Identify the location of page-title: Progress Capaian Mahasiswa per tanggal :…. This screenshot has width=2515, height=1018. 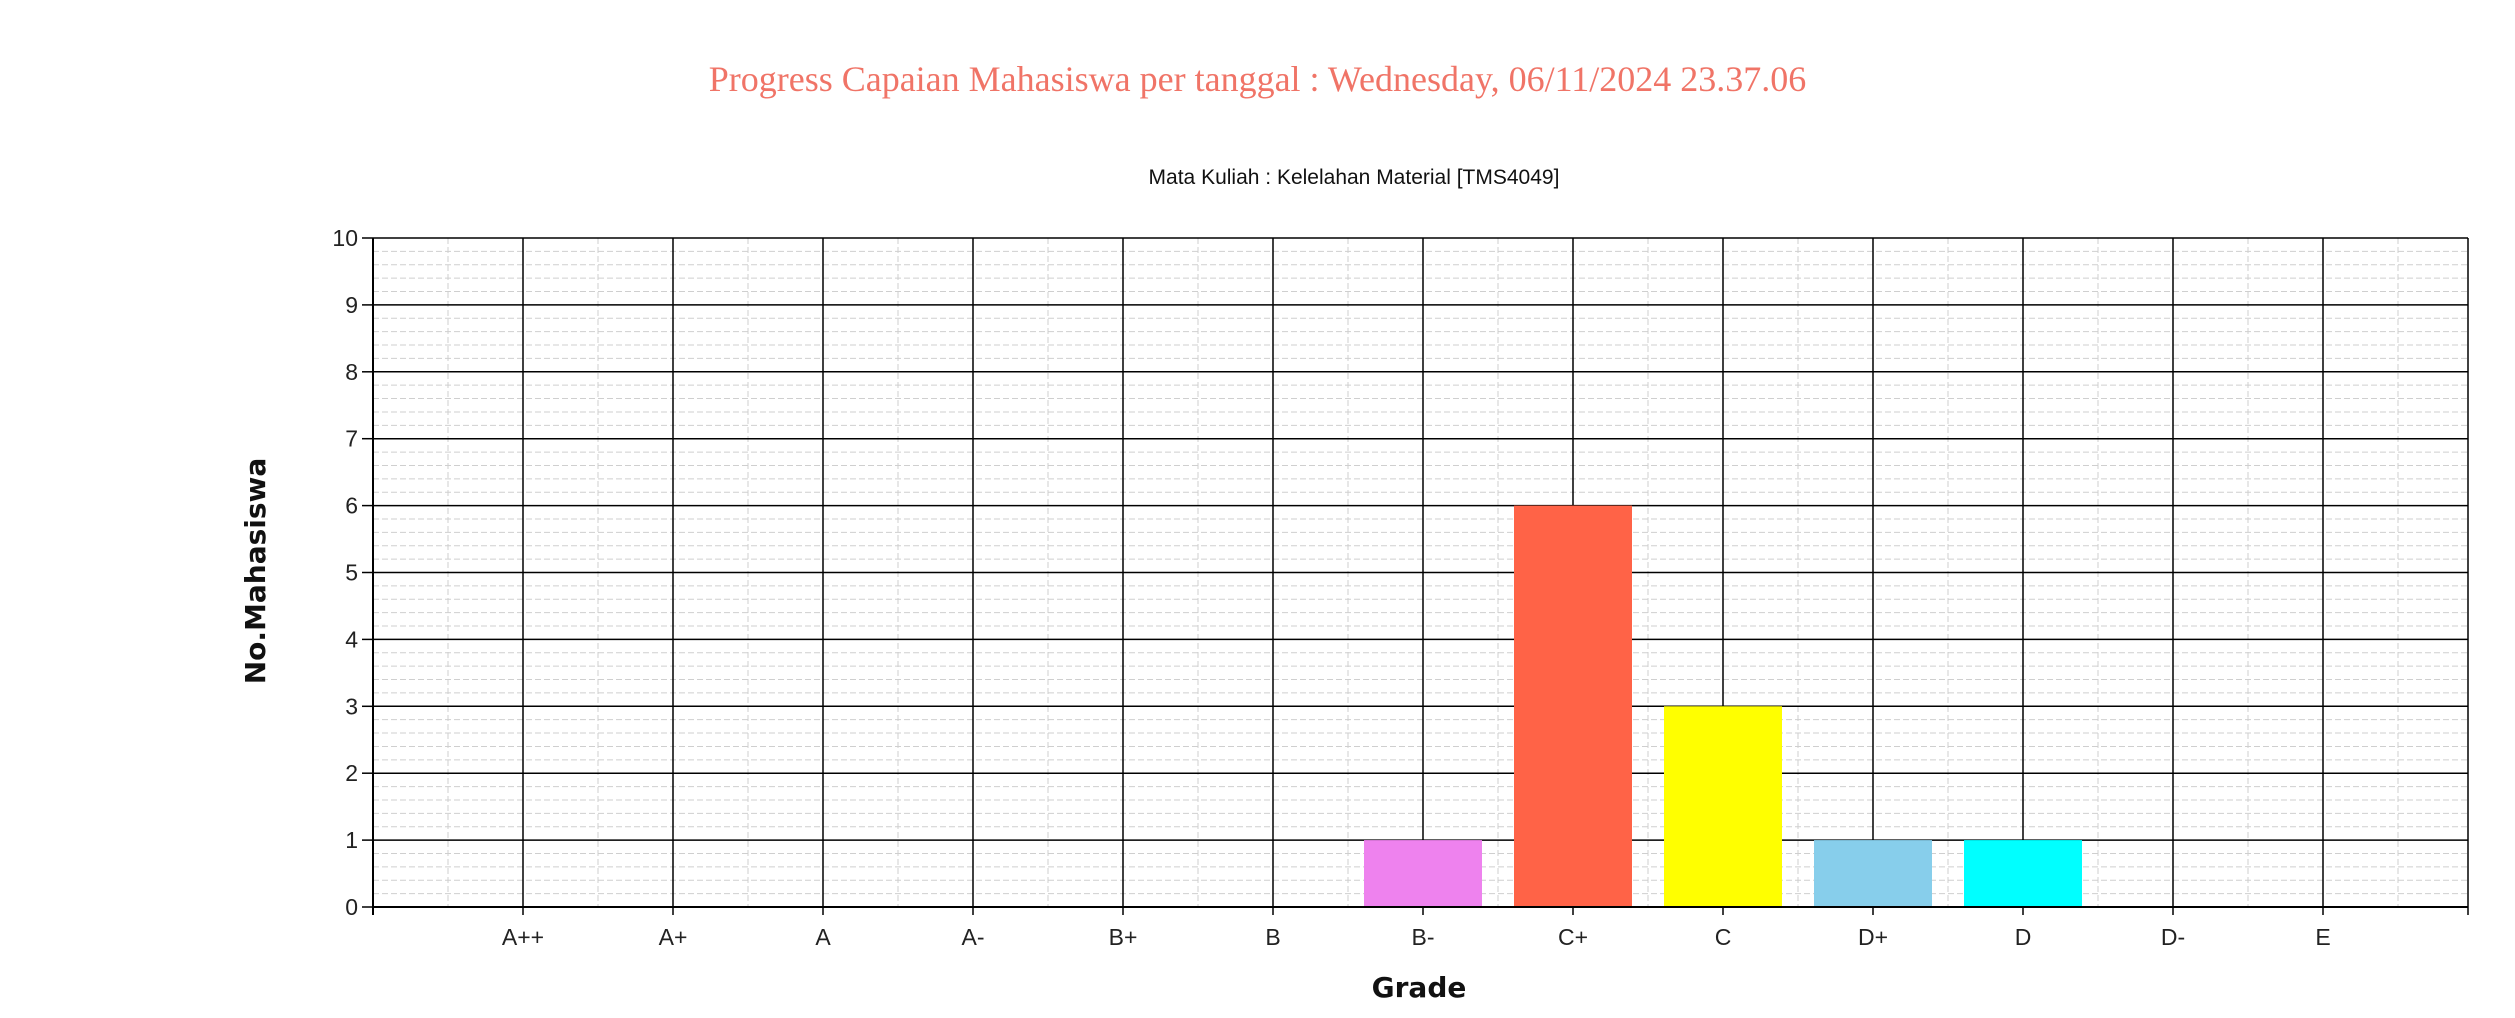
(1257, 79).